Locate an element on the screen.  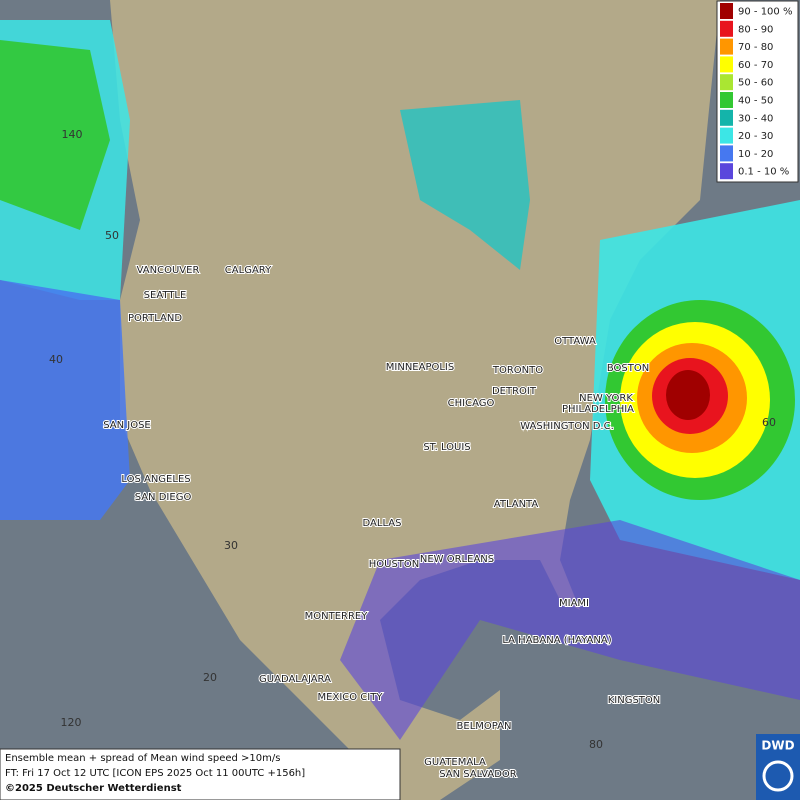
city-label: MINNEAPOLIS is located at coordinates (420, 367).